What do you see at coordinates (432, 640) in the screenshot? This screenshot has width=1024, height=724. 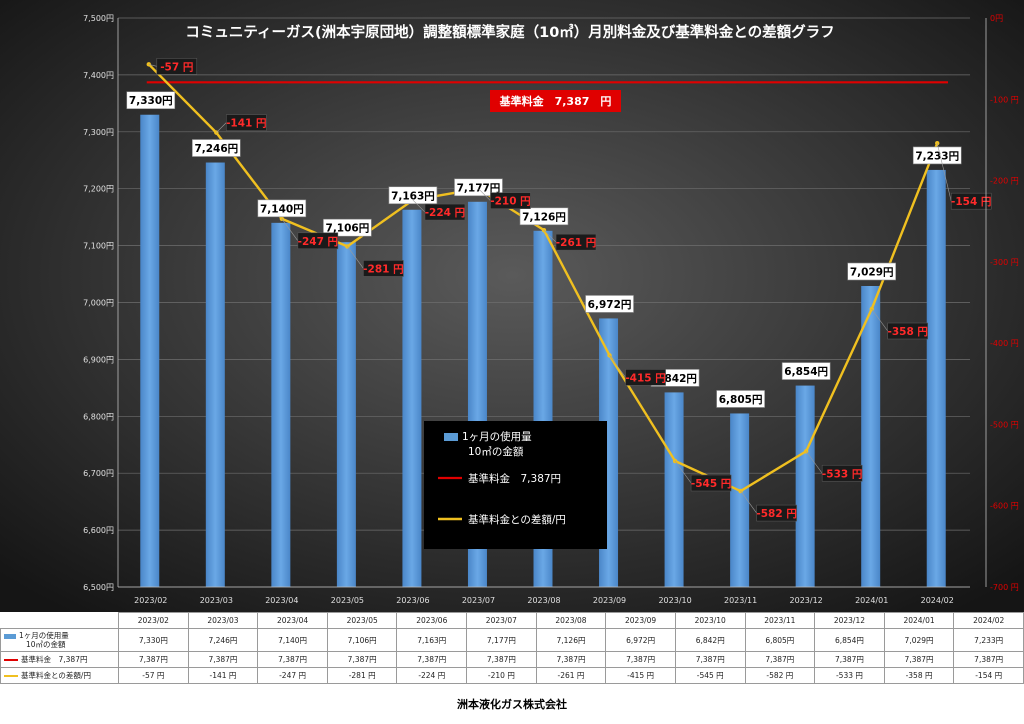 I see `table-cell: 7,163円` at bounding box center [432, 640].